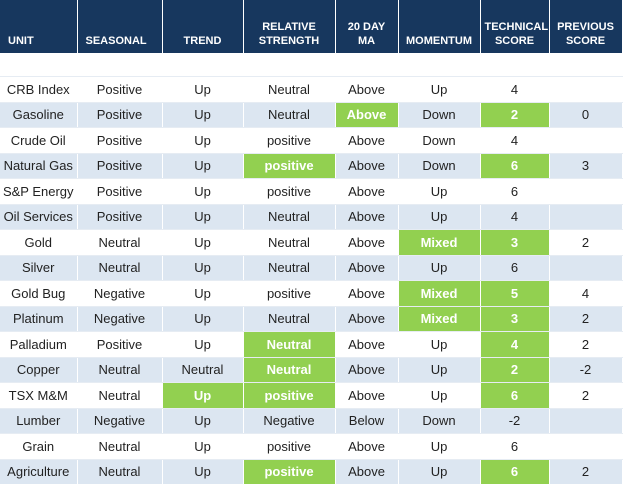  What do you see at coordinates (311, 89) in the screenshot?
I see `table-row: CRB Index Positive Up Neutral Above Up 4` at bounding box center [311, 89].